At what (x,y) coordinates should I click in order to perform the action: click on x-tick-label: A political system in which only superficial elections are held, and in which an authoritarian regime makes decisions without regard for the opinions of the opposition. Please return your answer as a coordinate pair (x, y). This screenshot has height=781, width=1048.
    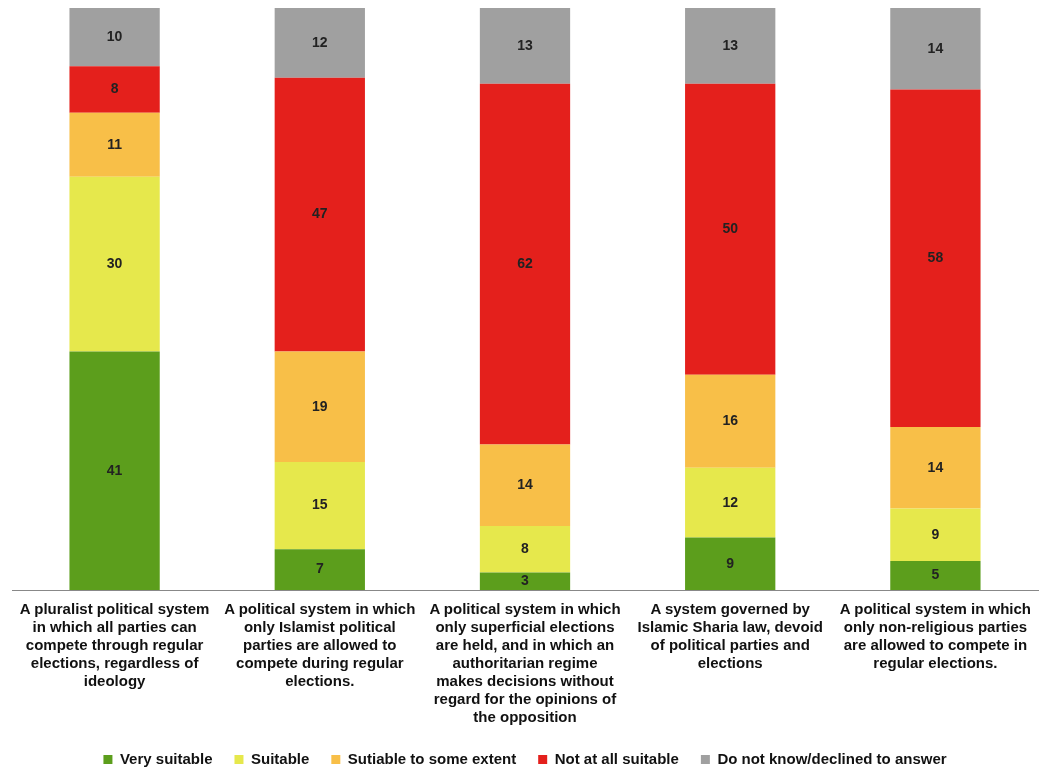
    Looking at the image, I should click on (525, 663).